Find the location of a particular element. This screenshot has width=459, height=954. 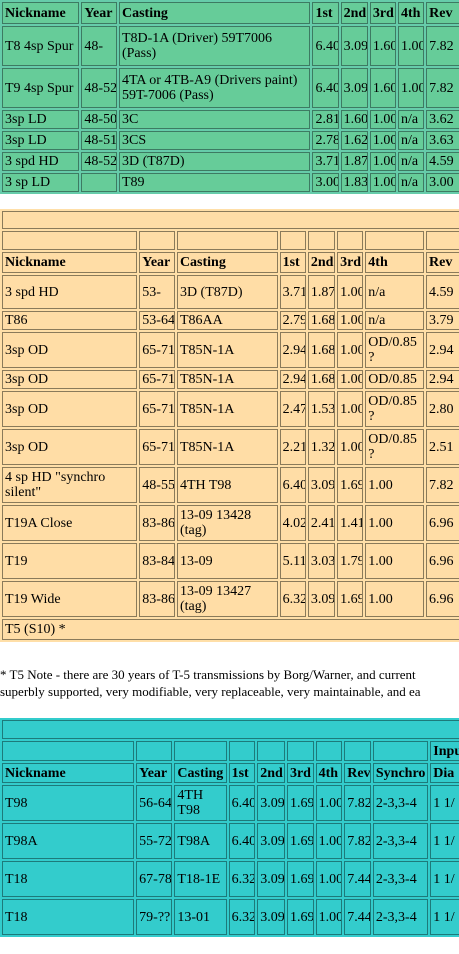

table-cell: 4.59 is located at coordinates (442, 161).